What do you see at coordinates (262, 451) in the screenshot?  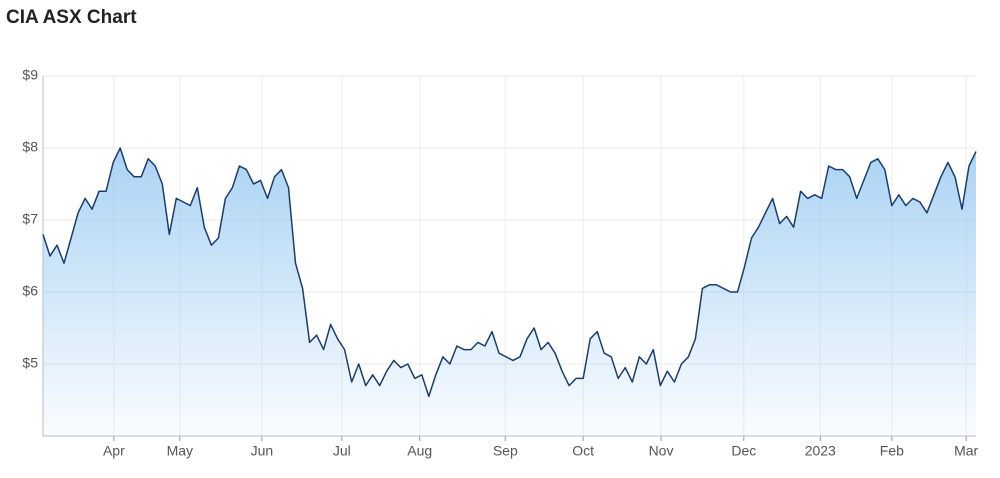 I see `x-tick-label: Jun` at bounding box center [262, 451].